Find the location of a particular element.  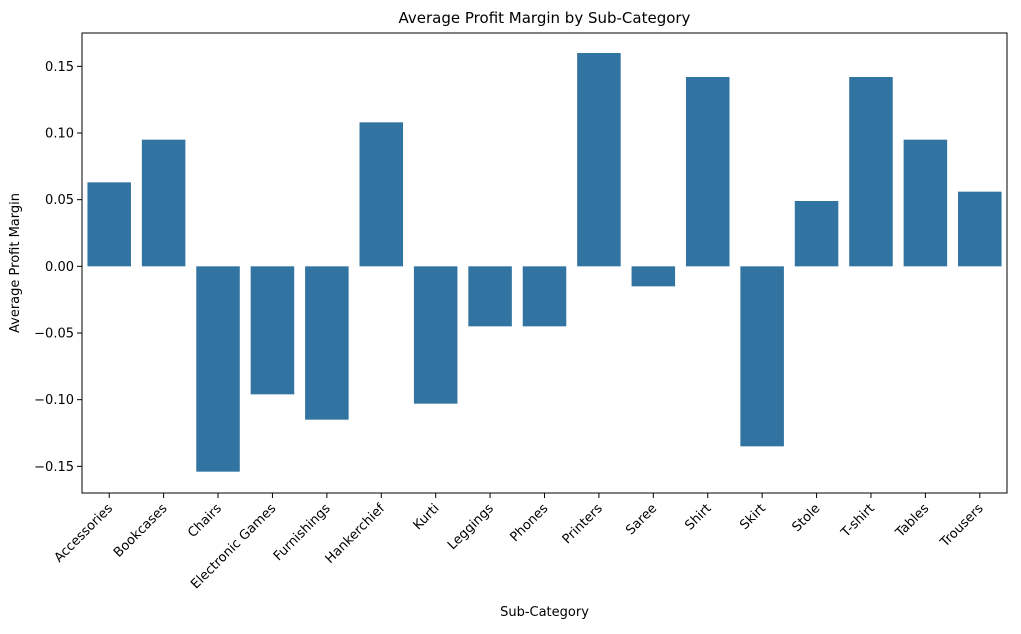

x-tick-label: T-shirt is located at coordinates (858, 521).